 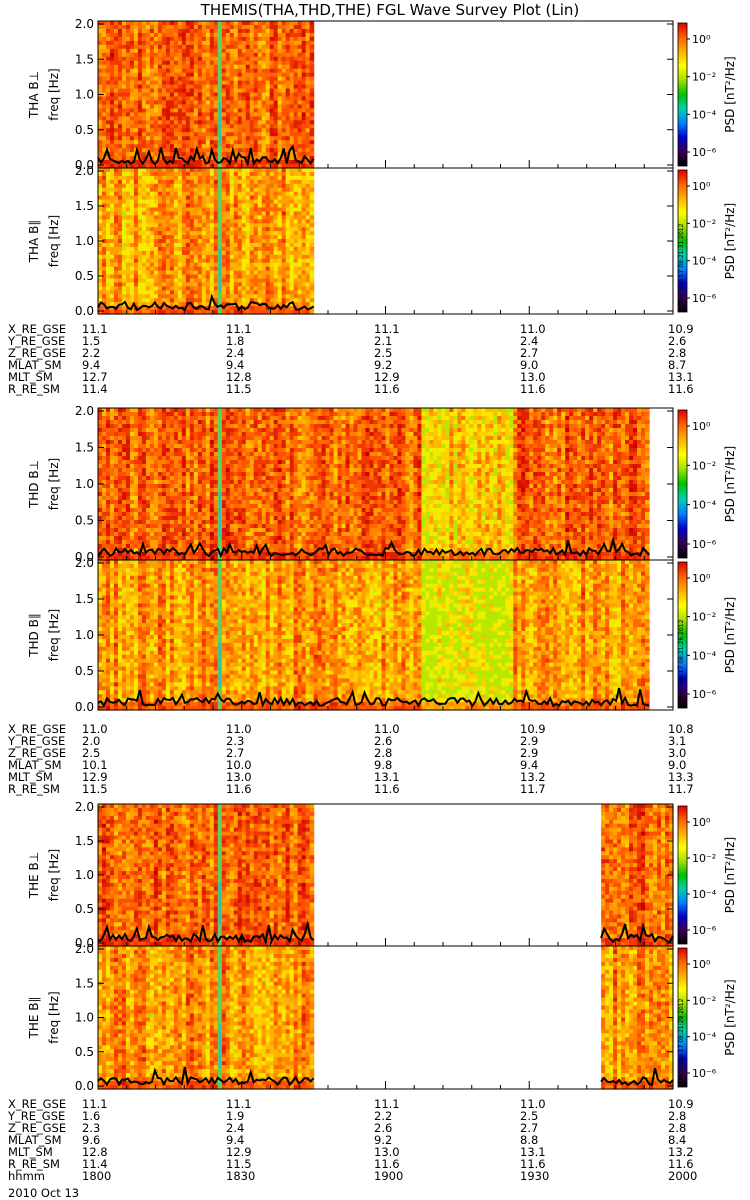 I want to click on ephemeris-value: 10.8, so click(x=681, y=729).